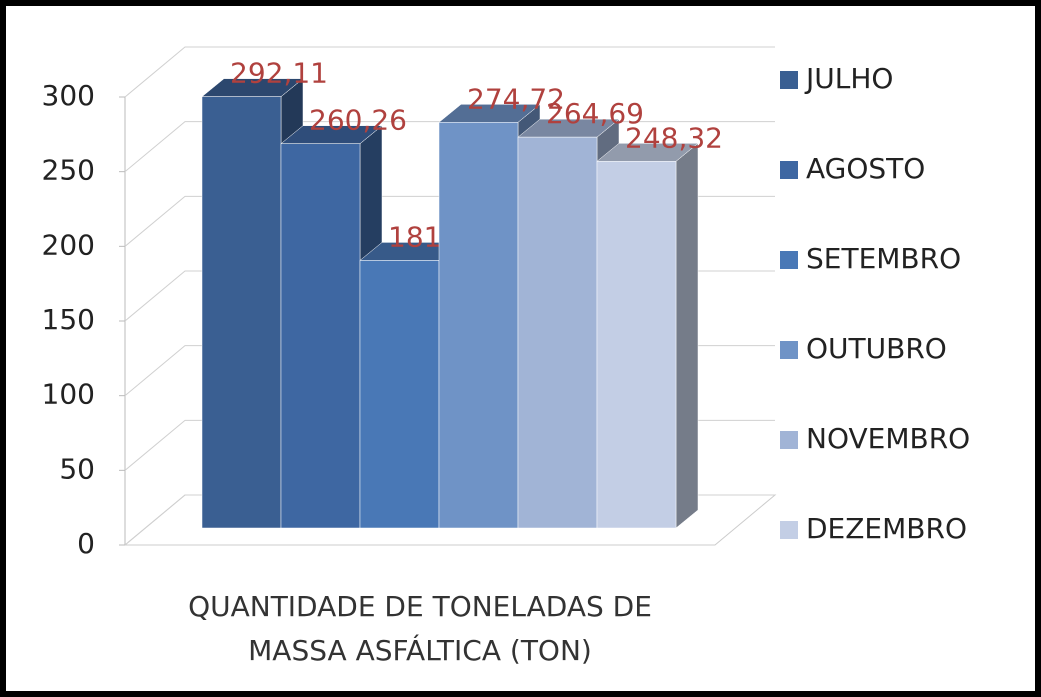  What do you see at coordinates (848, 78) in the screenshot?
I see `legend-label: JULHO` at bounding box center [848, 78].